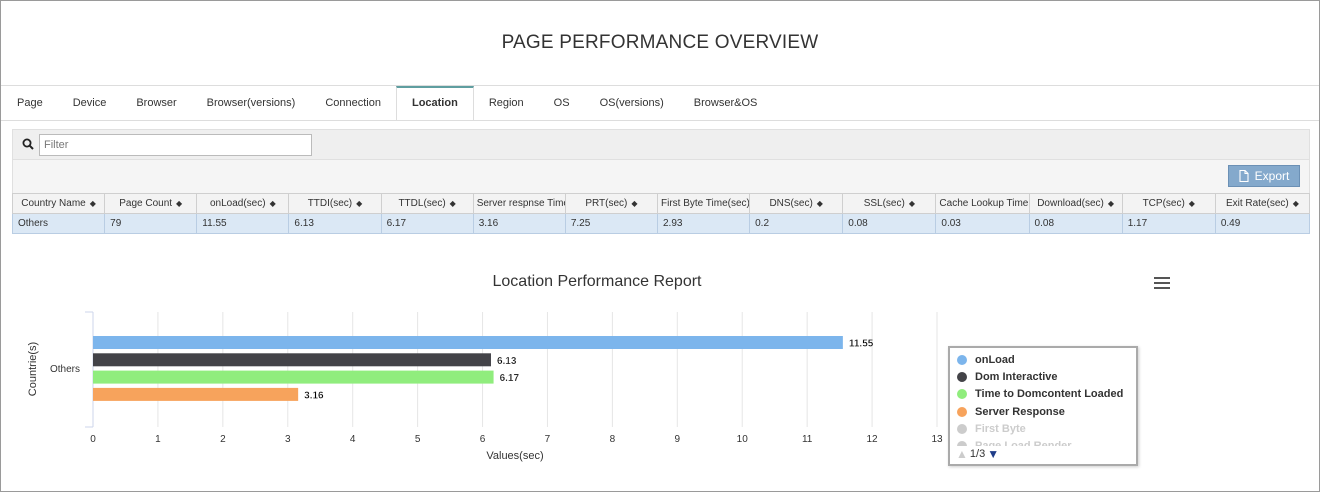 This screenshot has width=1320, height=492. I want to click on tab-os: OS, so click(561, 103).